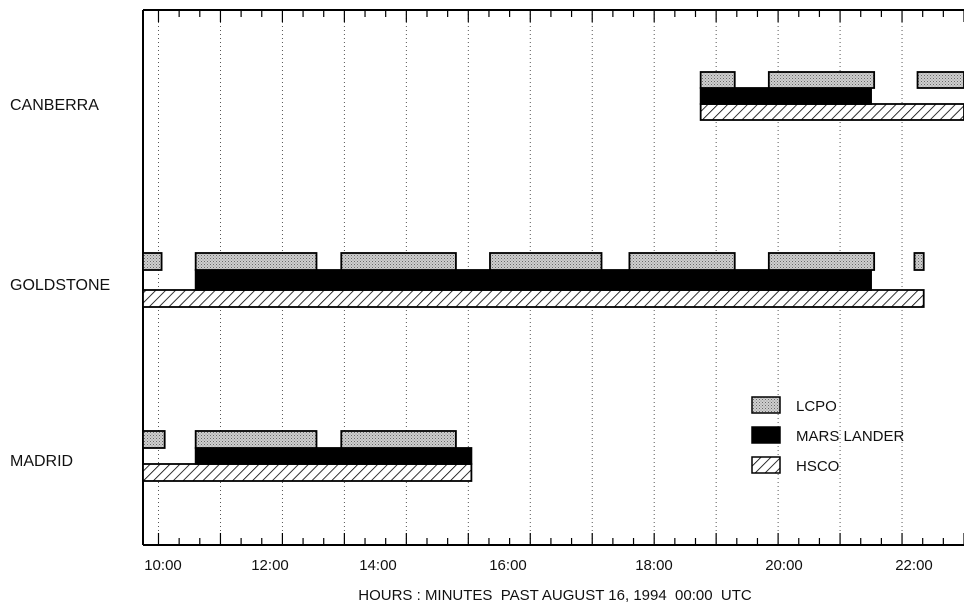 This screenshot has width=964, height=609. Describe the element at coordinates (508, 565) in the screenshot. I see `x-tick-label-16: 16:00` at that location.